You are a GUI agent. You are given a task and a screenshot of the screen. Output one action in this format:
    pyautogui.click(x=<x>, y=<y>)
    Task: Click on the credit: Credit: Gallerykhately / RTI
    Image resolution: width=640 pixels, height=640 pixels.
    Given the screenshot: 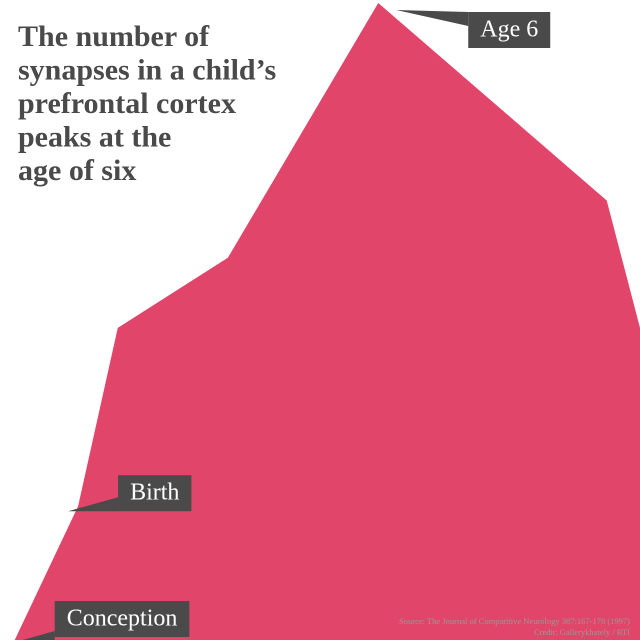 What is the action you would take?
    pyautogui.click(x=582, y=632)
    